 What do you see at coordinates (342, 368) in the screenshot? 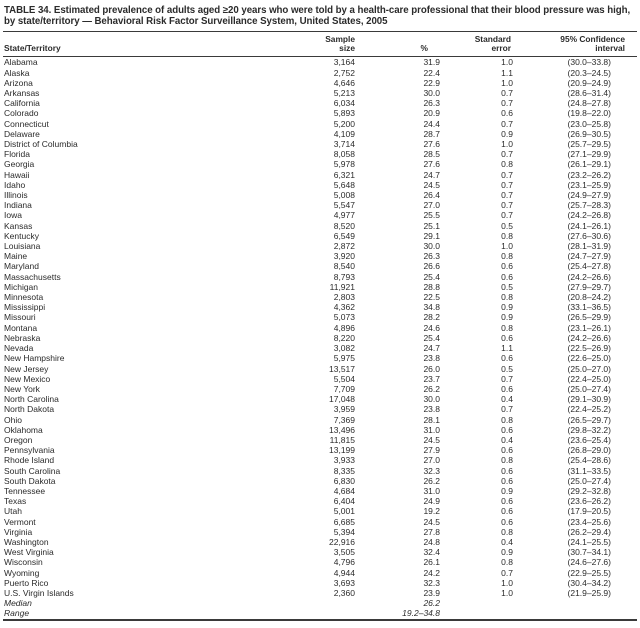
I see `sample-size-value: 13,517` at bounding box center [342, 368].